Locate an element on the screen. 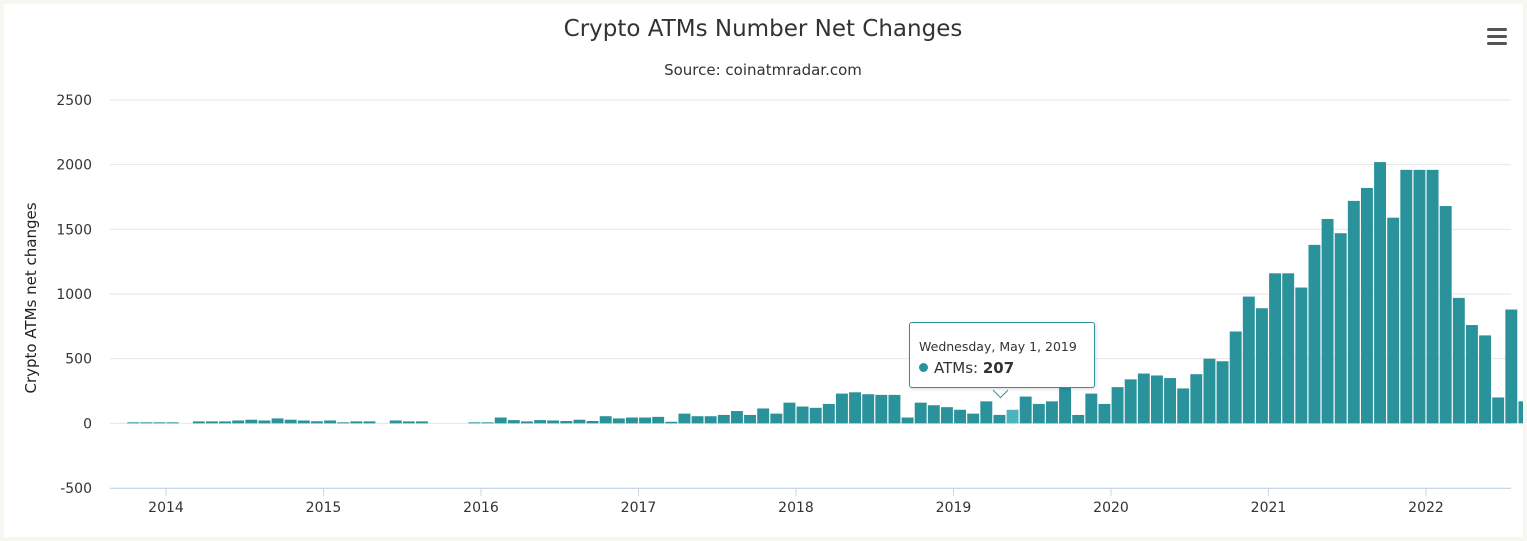 This screenshot has width=1527, height=541. hamburger-menu-icon is located at coordinates (1497, 37).